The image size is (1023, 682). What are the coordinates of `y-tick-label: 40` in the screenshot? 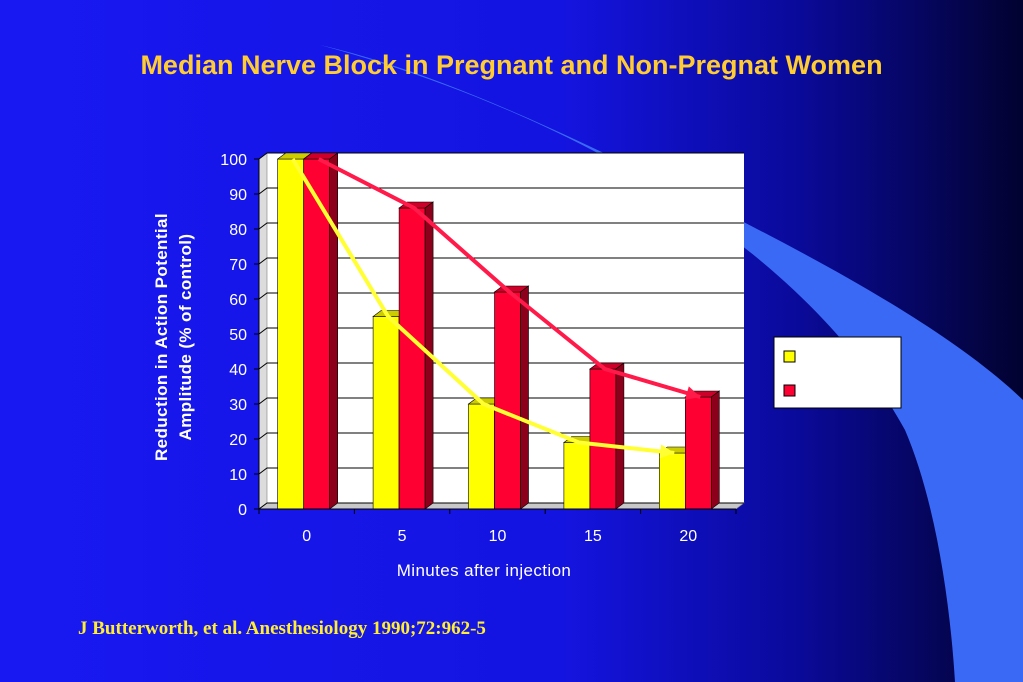 It's located at (238, 370).